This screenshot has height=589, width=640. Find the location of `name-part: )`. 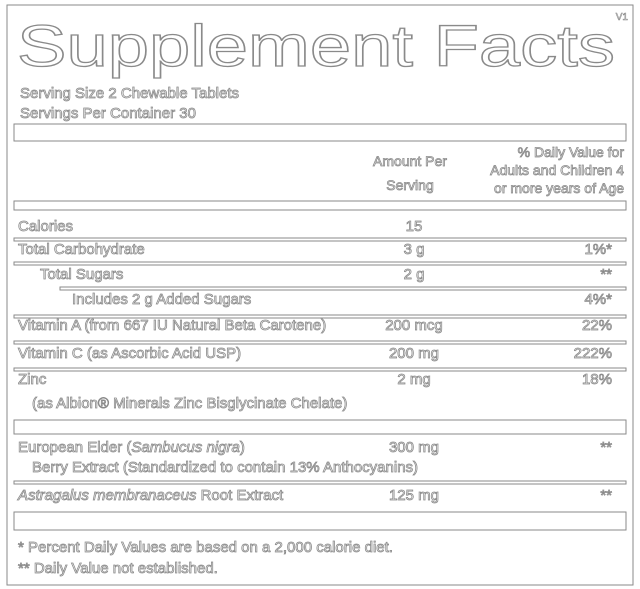

name-part: ) is located at coordinates (242, 447).